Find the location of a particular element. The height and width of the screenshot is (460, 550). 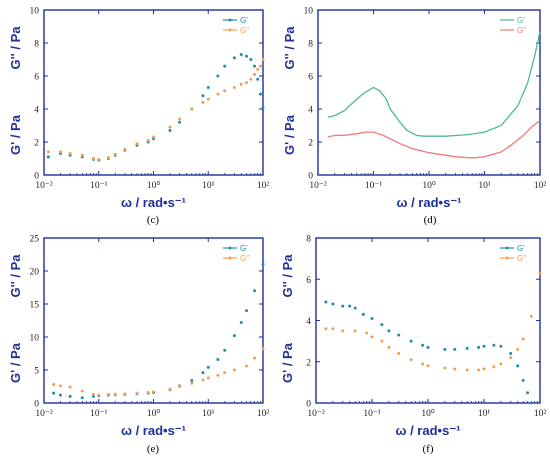

x-tick-label: 10⁻² is located at coordinates (44, 414).